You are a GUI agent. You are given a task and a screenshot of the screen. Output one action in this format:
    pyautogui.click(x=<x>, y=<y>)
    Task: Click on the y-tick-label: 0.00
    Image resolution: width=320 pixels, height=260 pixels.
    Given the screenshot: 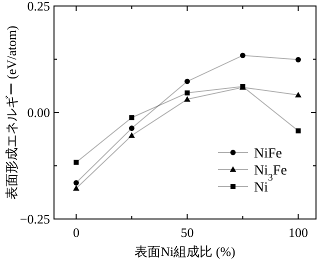 What is the action you would take?
    pyautogui.click(x=38, y=112)
    